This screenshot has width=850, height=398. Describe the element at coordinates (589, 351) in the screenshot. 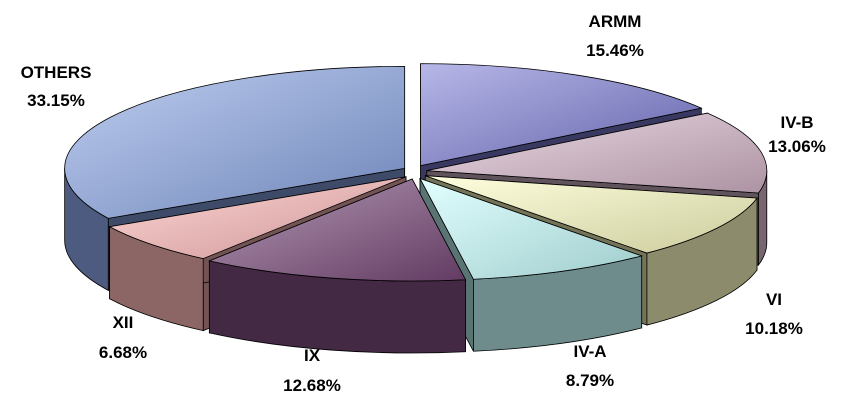

I see `label-iva-name: IV-A` at that location.